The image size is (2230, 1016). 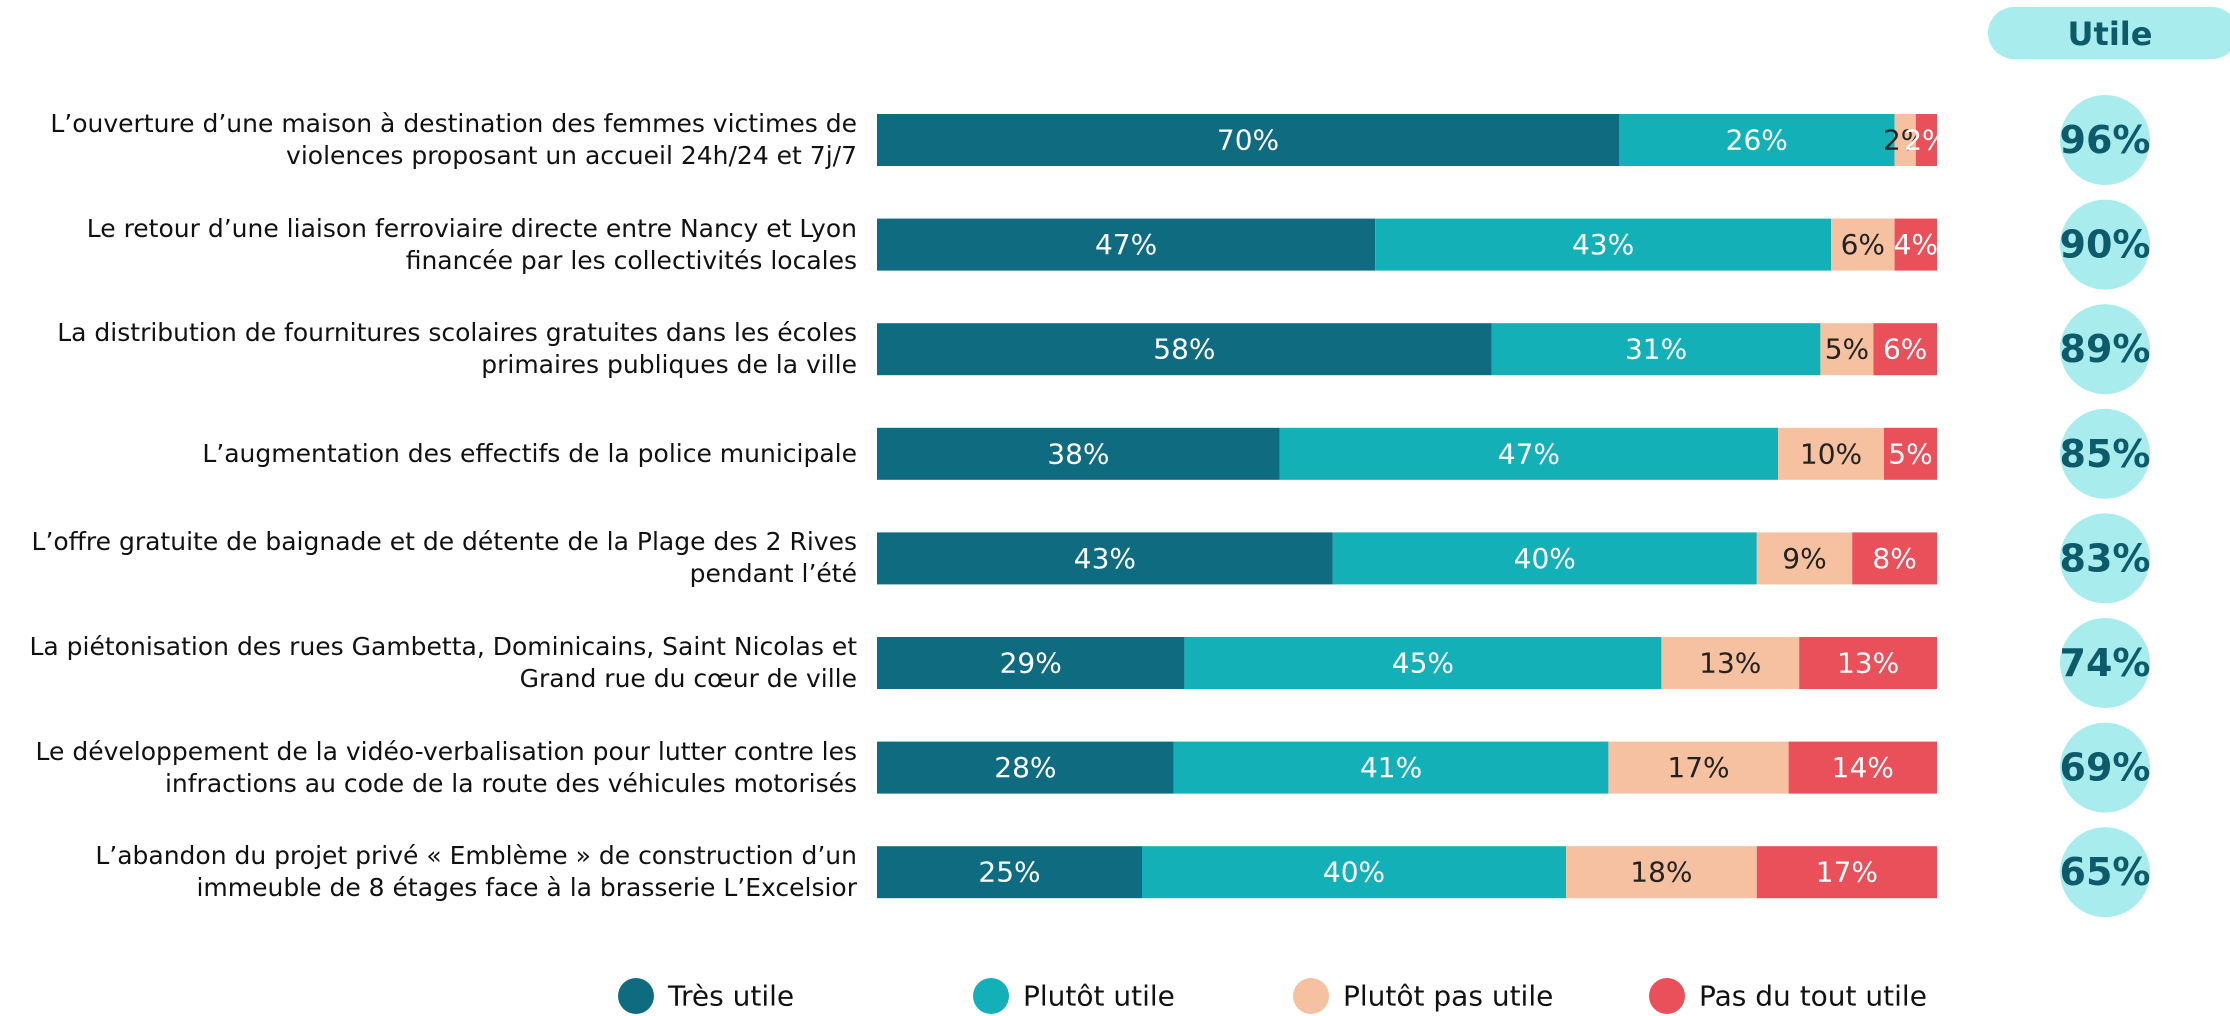 I want to click on value-label: 26%, so click(x=1757, y=140).